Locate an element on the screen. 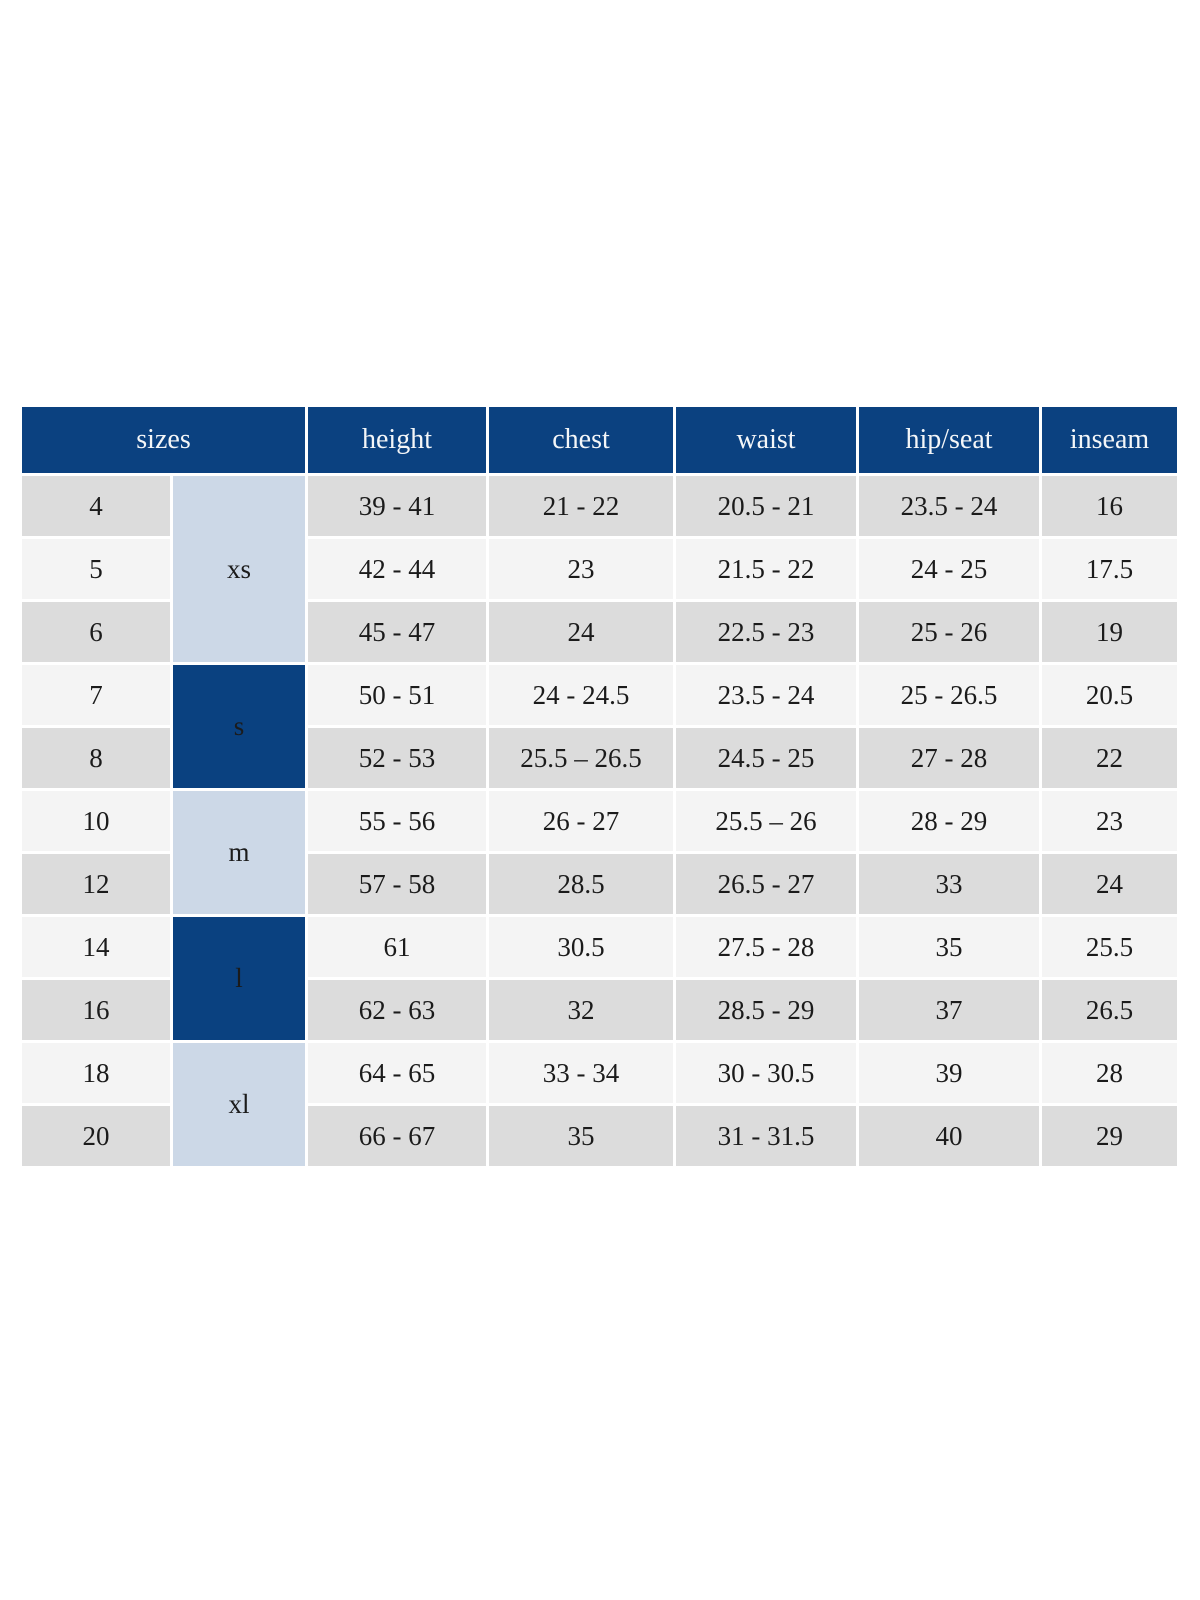 The height and width of the screenshot is (1600, 1200). inseam-cell: 26.5 is located at coordinates (1109, 1010).